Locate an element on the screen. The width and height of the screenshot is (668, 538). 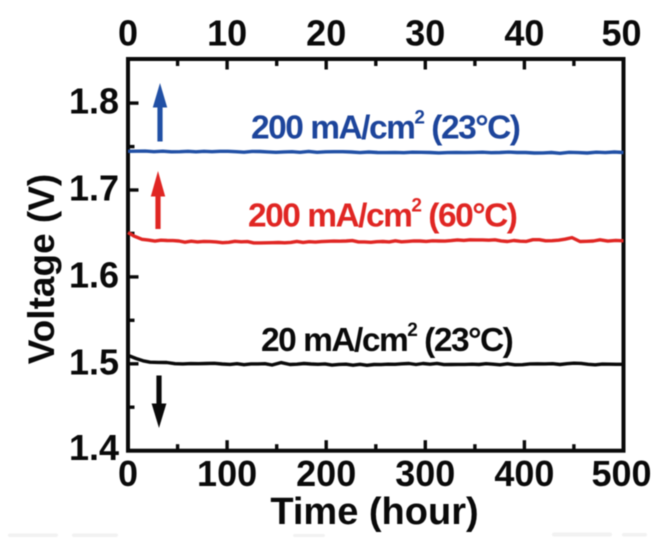
svg-text: 200 mA/cm2 (23°C) is located at coordinates (385, 127).